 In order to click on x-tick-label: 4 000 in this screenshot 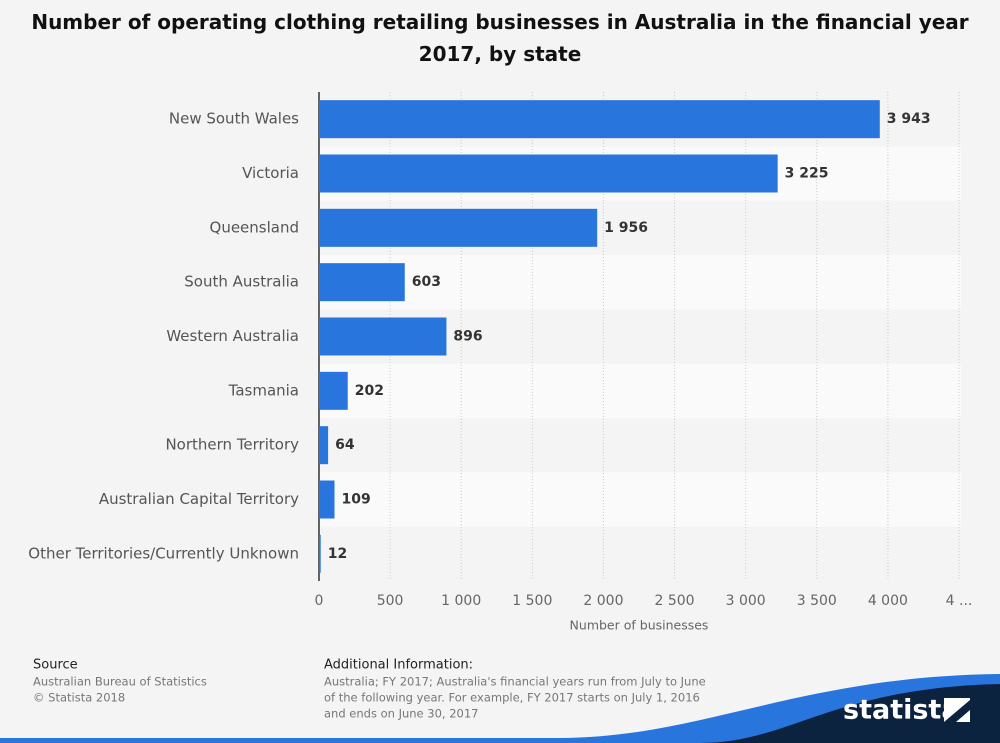, I will do `click(888, 601)`.